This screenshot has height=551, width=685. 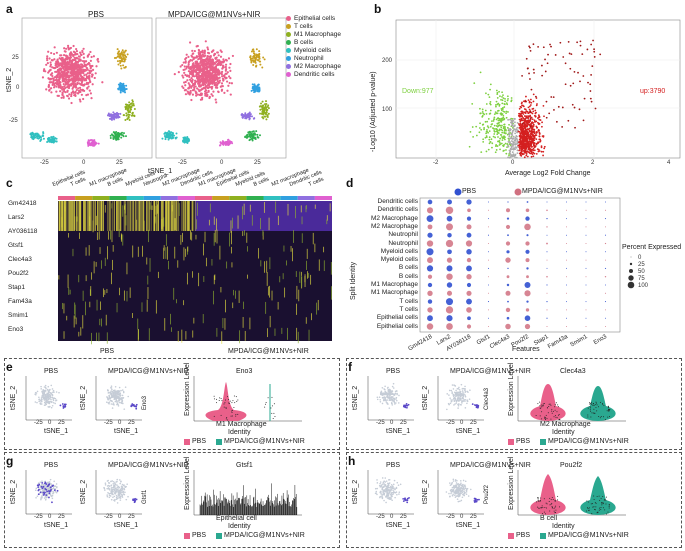 I want to click on panel_e-xtick: 0, so click(x=50, y=423).